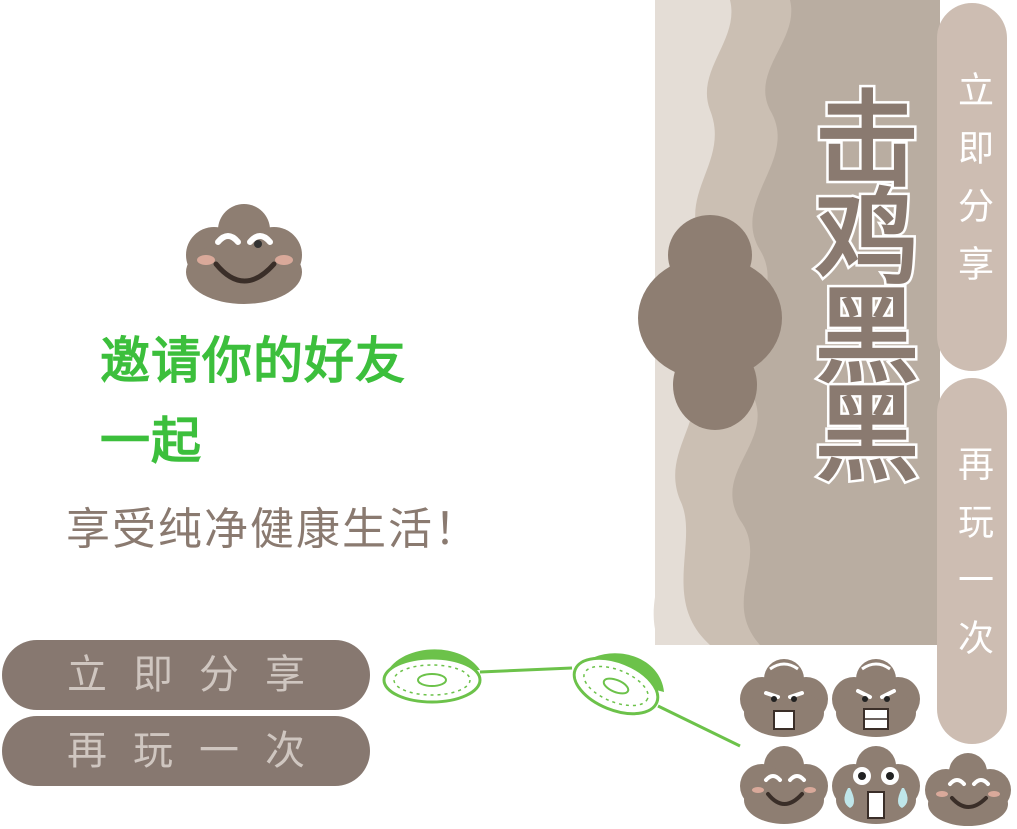  I want to click on green-leaf-racket-icon, so click(561, 698).